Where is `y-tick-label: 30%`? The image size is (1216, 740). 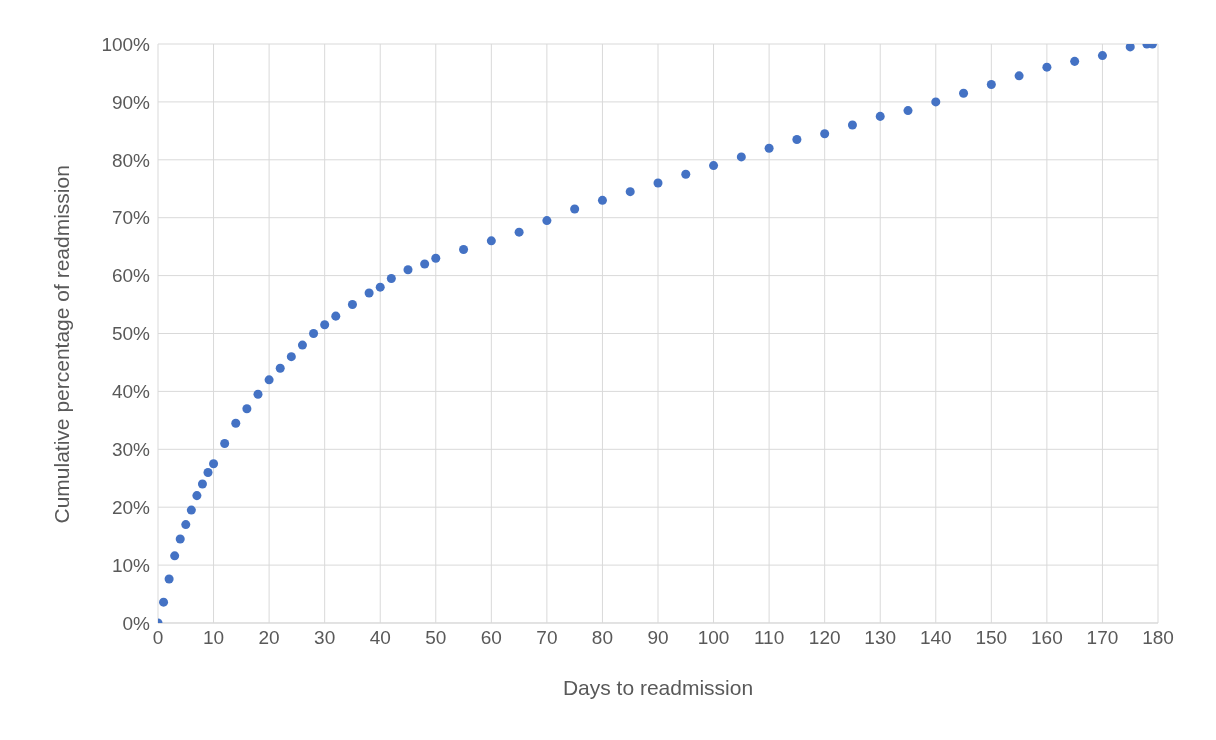 y-tick-label: 30% is located at coordinates (131, 450).